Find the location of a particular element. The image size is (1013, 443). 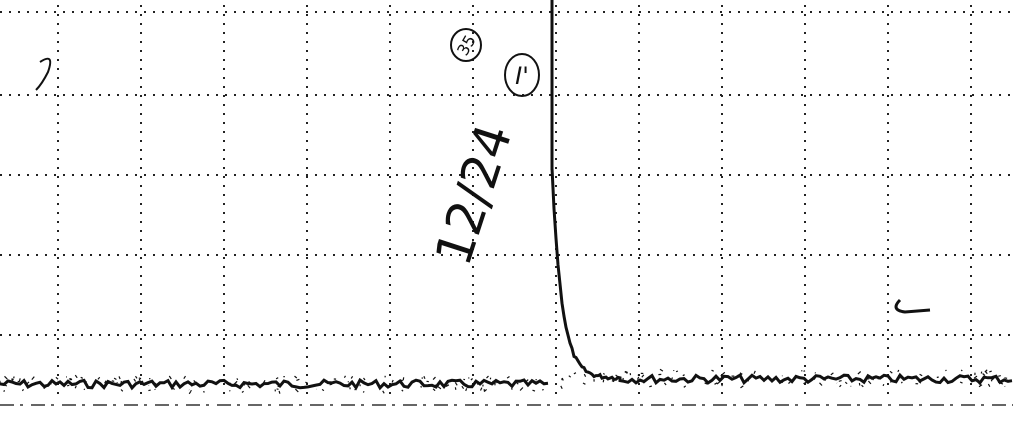

trace-noise is located at coordinates (504, 381).